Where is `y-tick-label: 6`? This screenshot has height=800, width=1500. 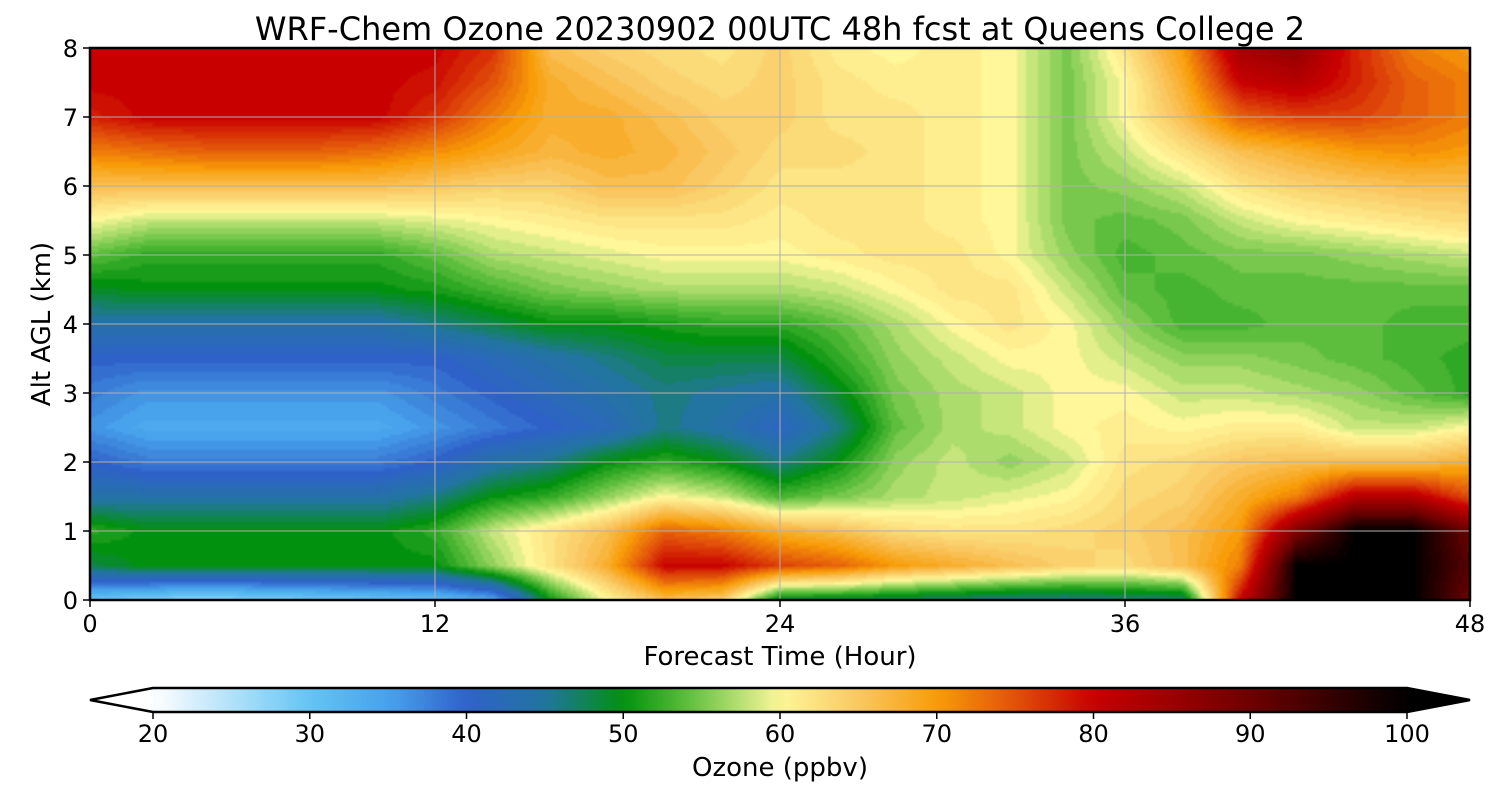
y-tick-label: 6 is located at coordinates (70, 187).